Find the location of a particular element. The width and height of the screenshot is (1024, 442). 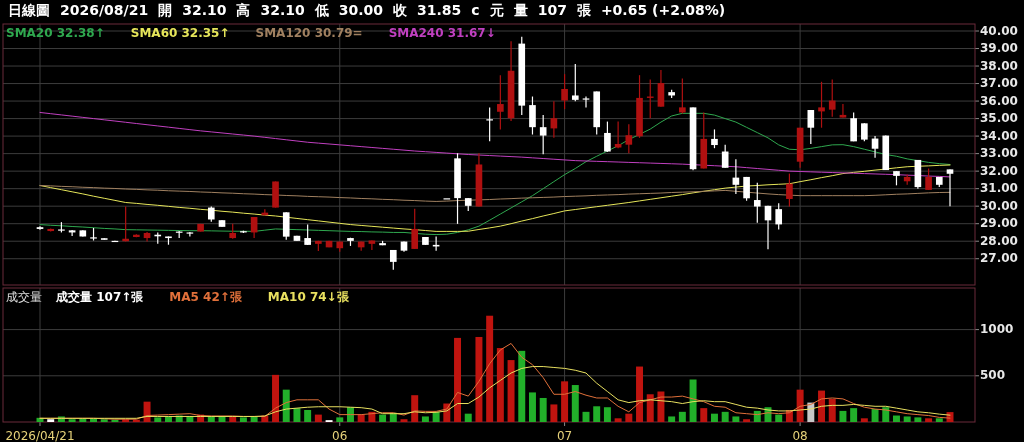

ytick: 32.00 is located at coordinates (999, 170).